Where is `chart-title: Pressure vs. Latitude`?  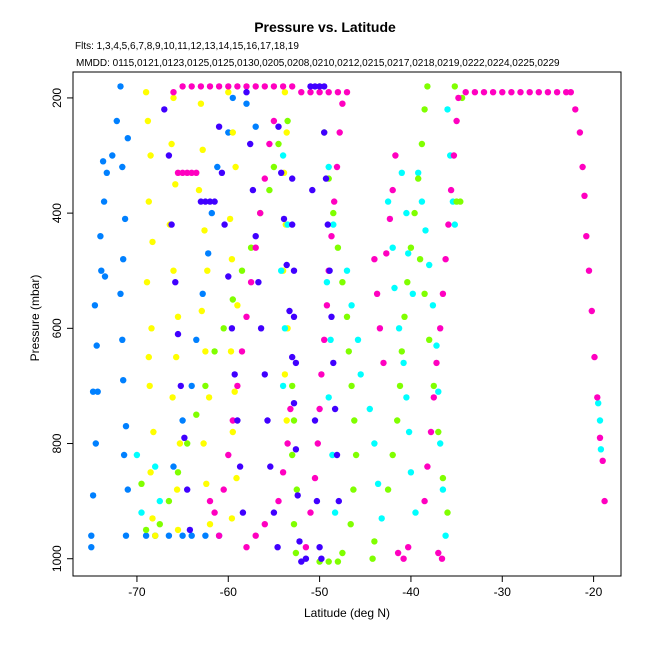
chart-title: Pressure vs. Latitude is located at coordinates (325, 27).